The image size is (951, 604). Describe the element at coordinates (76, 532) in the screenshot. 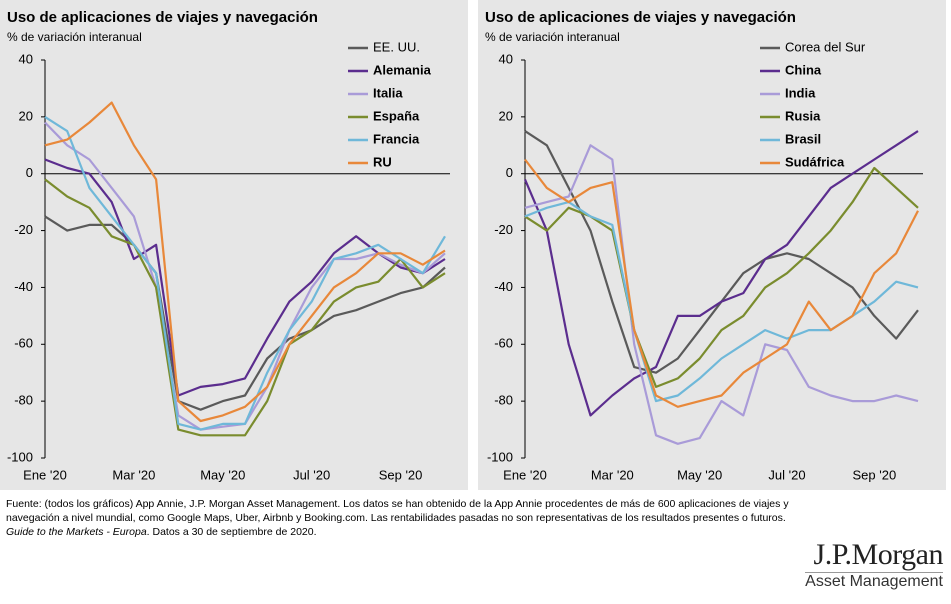

I see `source-italic: Guide to the Markets - Europa` at that location.